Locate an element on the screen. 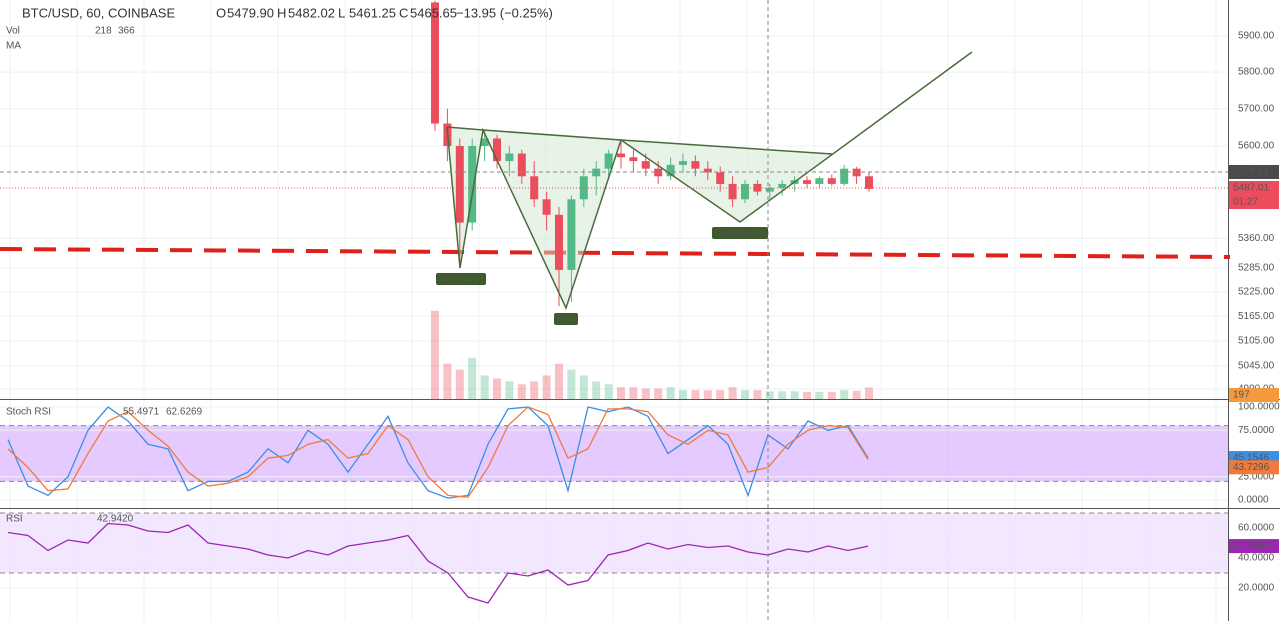 Image resolution: width=1280 pixels, height=621 pixels. ohlc-value: 5461.25 is located at coordinates (372, 12).